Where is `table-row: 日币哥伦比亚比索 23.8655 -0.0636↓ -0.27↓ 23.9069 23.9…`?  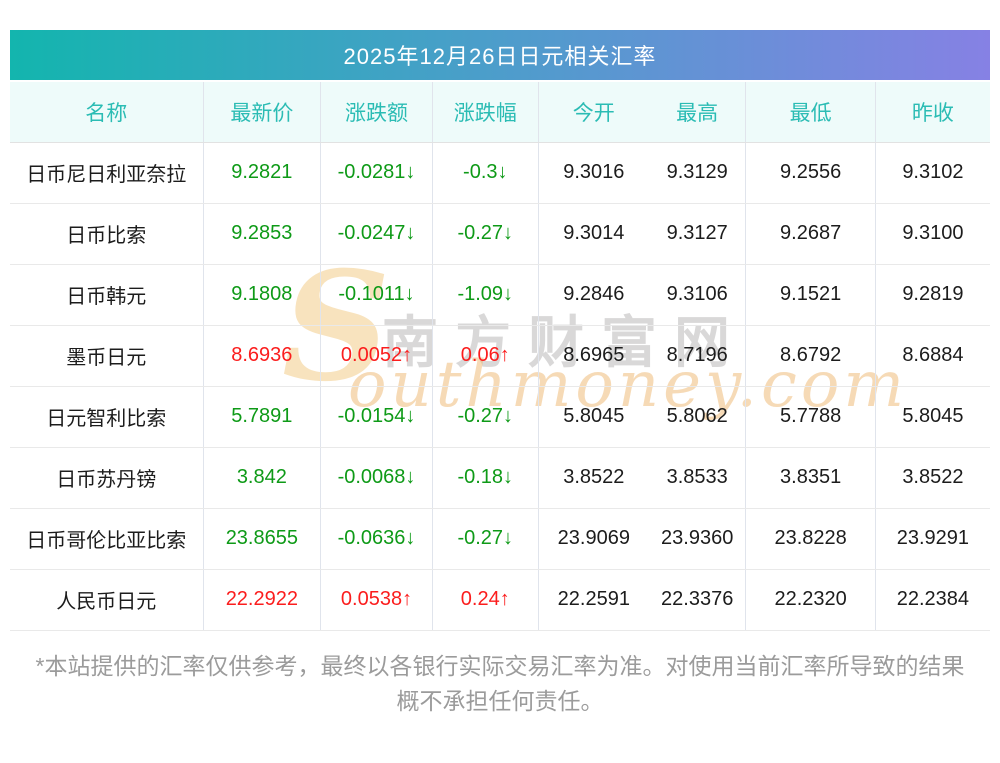 table-row: 日币哥伦比亚比索 23.8655 -0.0636↓ -0.27↓ 23.9069 23.9… is located at coordinates (500, 539).